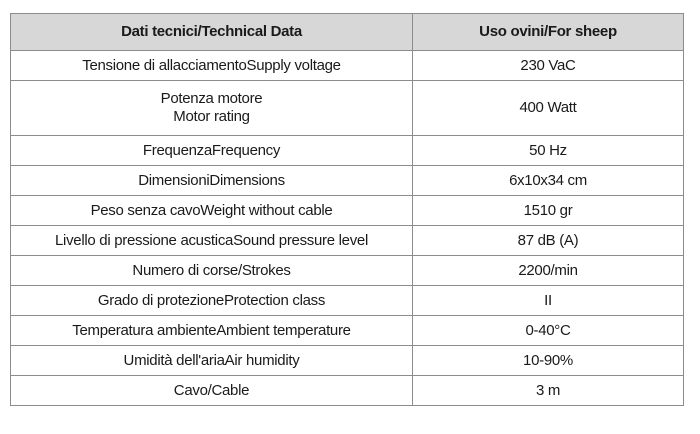  What do you see at coordinates (211, 270) in the screenshot?
I see `row-label: Numero di corse/Strokes` at bounding box center [211, 270].